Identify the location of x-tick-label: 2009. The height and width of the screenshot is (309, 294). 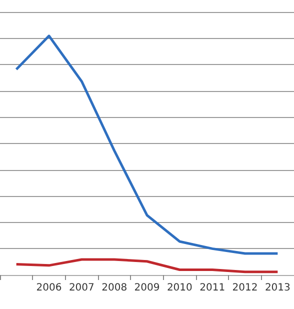
(147, 288).